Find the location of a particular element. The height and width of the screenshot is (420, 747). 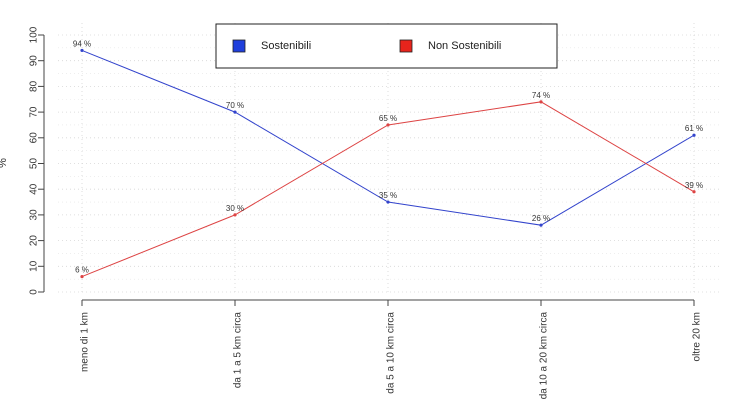

y-tick-label: 30 is located at coordinates (34, 215).